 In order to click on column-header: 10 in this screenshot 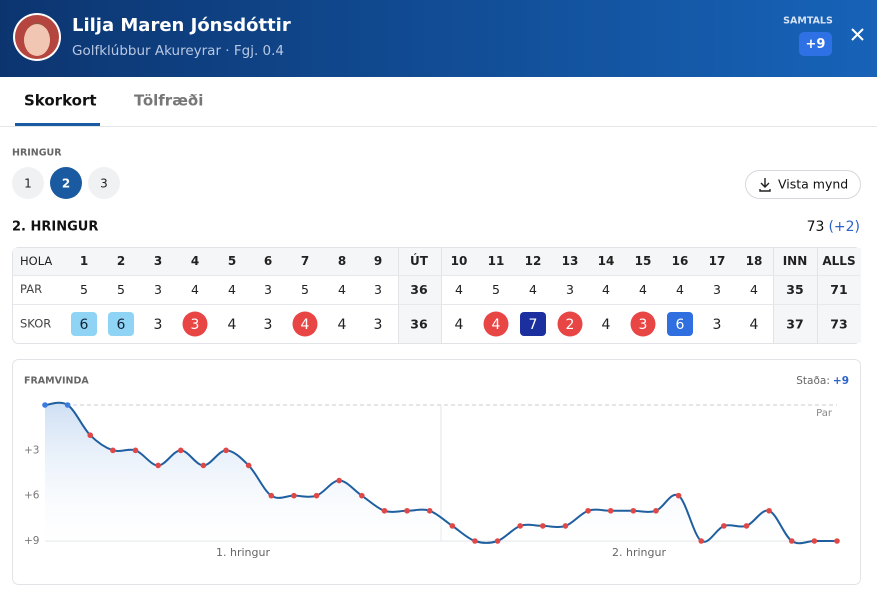, I will do `click(459, 261)`.